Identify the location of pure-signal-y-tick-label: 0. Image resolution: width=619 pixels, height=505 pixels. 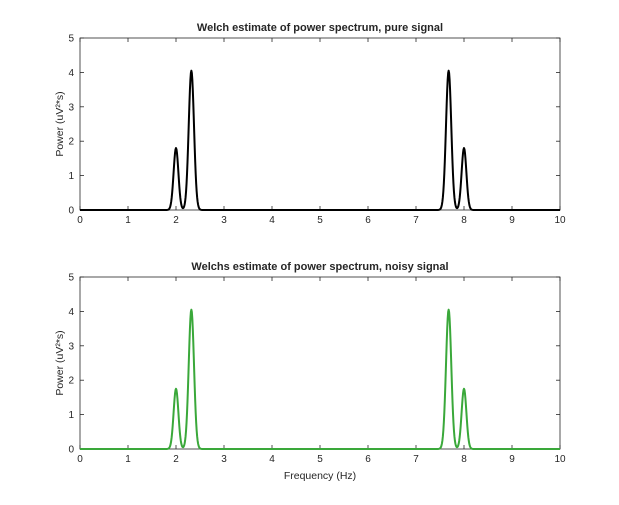
(71, 211).